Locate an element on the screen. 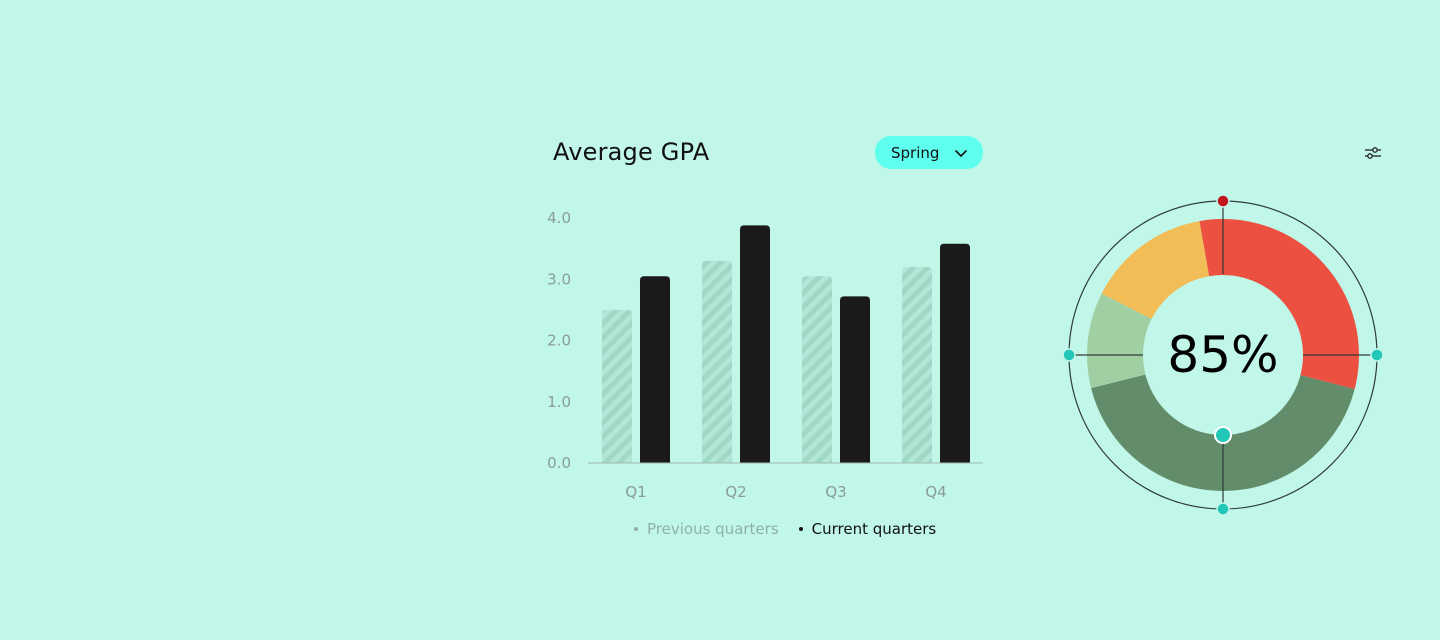 The image size is (1440, 640). sliders-icon is located at coordinates (1373, 153).